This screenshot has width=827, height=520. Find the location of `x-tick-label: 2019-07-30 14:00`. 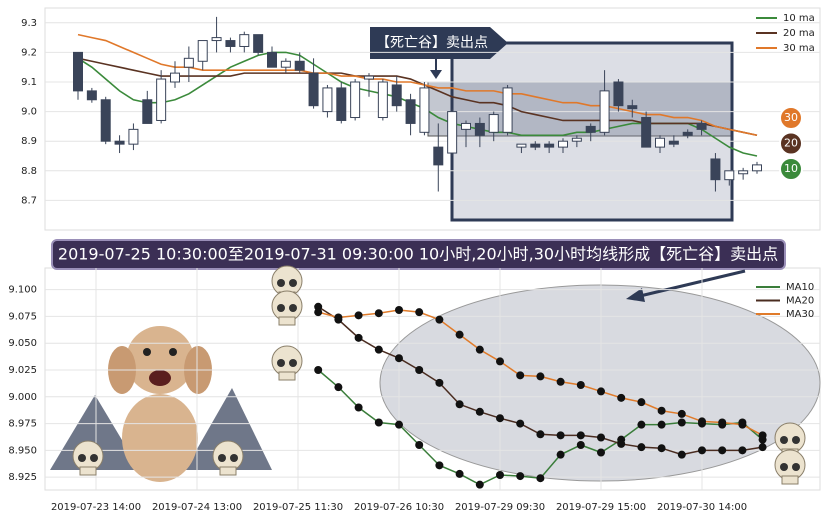

x-tick-label: 2019-07-30 14:00 is located at coordinates (702, 507).